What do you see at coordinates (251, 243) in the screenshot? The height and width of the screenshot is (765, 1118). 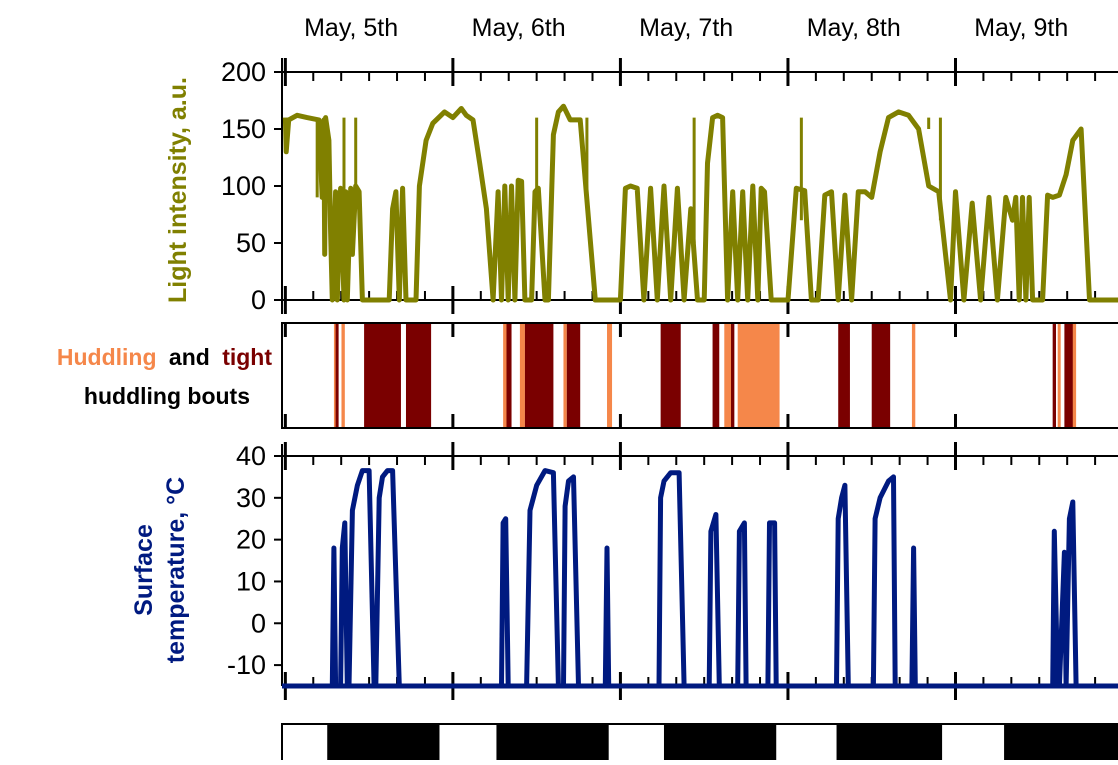 I see `light-y-tick-label: 50` at bounding box center [251, 243].